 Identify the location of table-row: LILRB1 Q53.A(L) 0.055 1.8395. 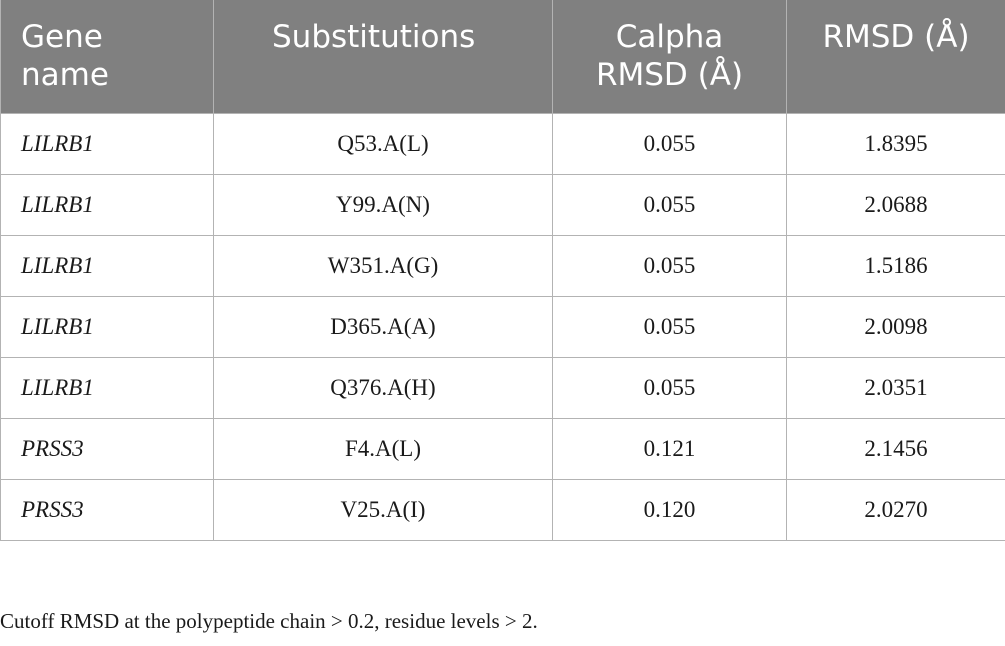
(502, 143).